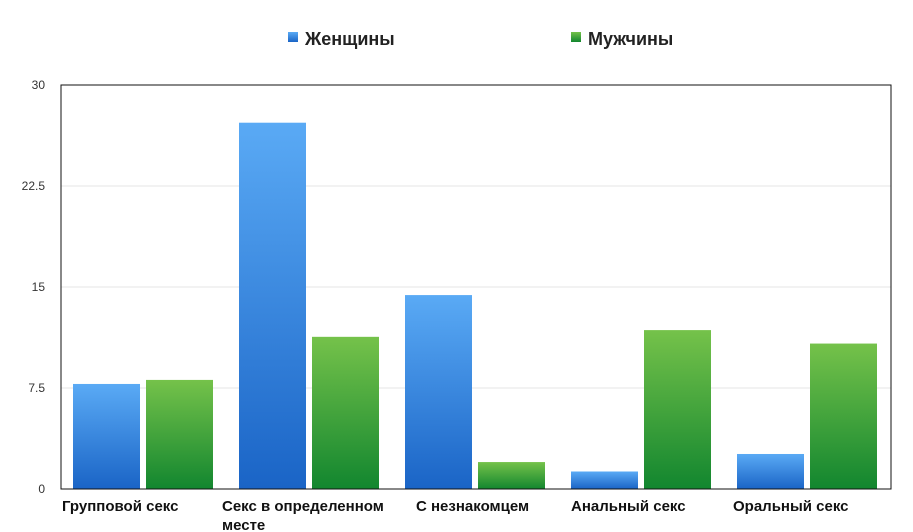 The width and height of the screenshot is (913, 532). I want to click on legend-label-men: Мужчины, so click(630, 39).